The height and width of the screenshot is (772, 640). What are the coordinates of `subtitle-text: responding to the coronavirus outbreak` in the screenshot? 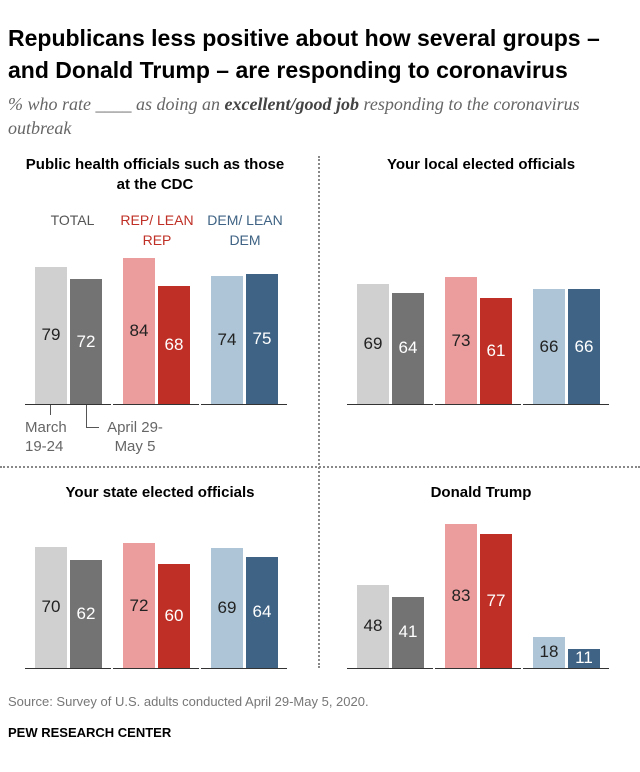 It's located at (294, 116).